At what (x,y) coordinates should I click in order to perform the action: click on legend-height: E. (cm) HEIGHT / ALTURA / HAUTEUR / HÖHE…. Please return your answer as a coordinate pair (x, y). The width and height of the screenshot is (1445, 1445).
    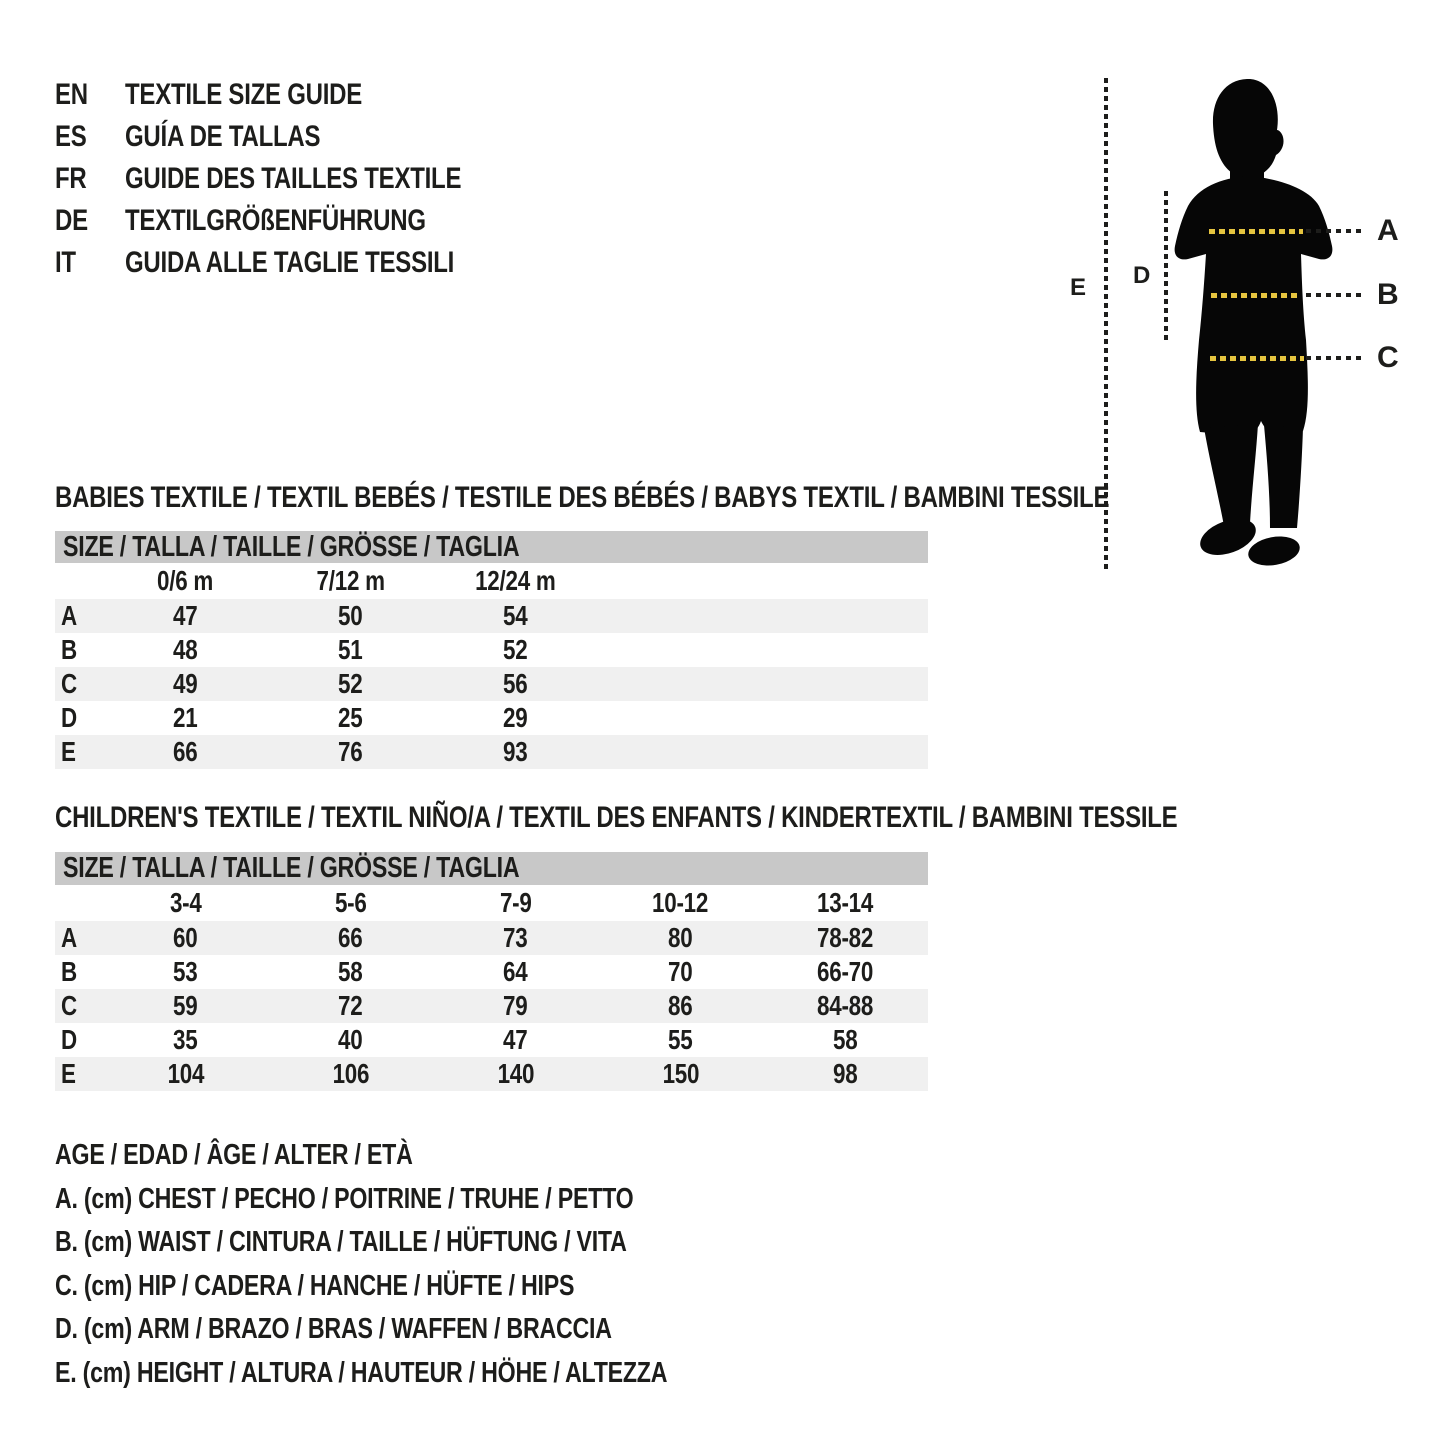
    Looking at the image, I should click on (361, 1372).